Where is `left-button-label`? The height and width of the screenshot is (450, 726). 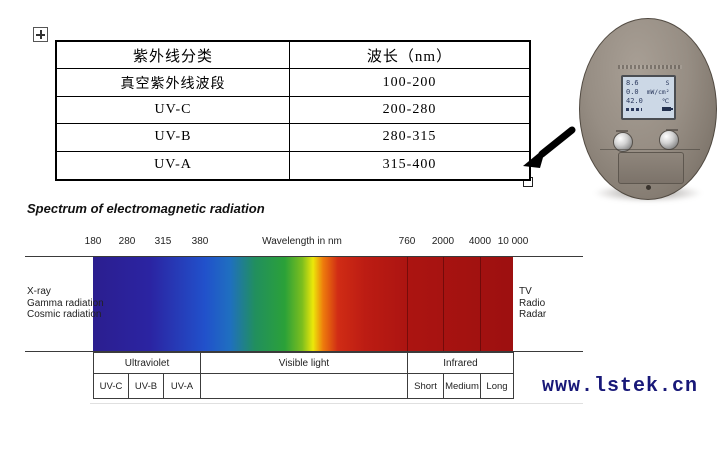 left-button-label is located at coordinates (622, 131).